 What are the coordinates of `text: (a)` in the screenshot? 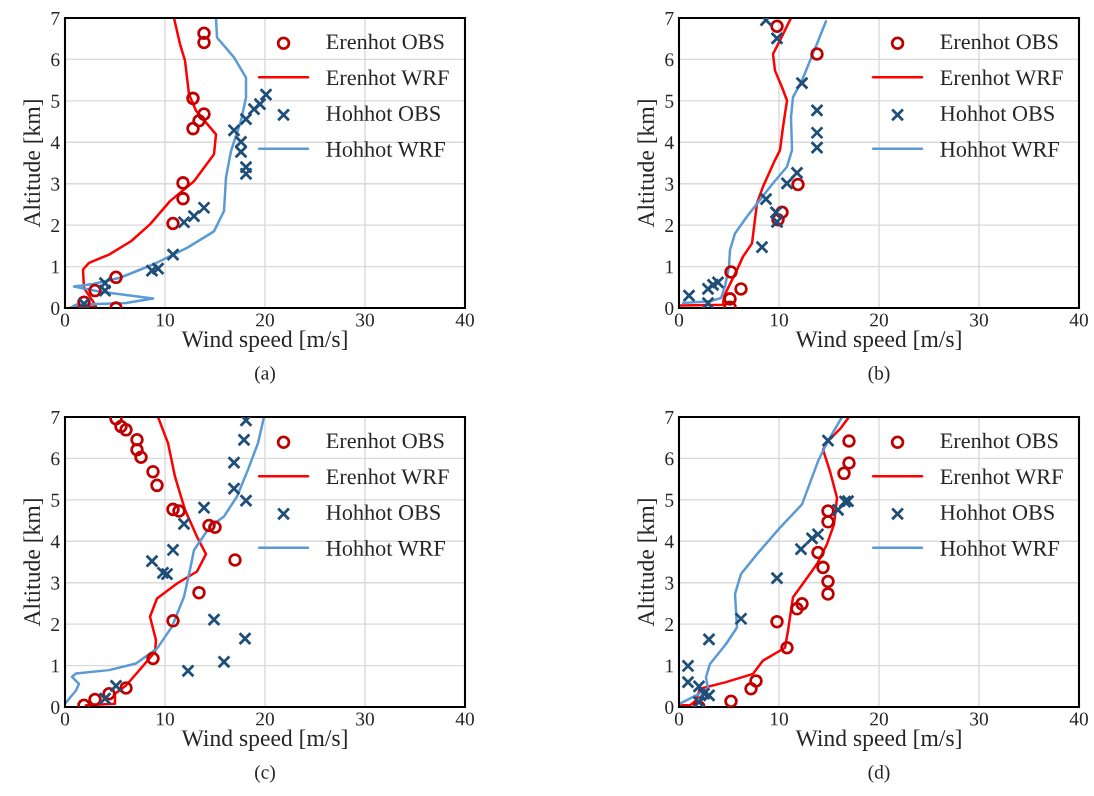 It's located at (265, 375).